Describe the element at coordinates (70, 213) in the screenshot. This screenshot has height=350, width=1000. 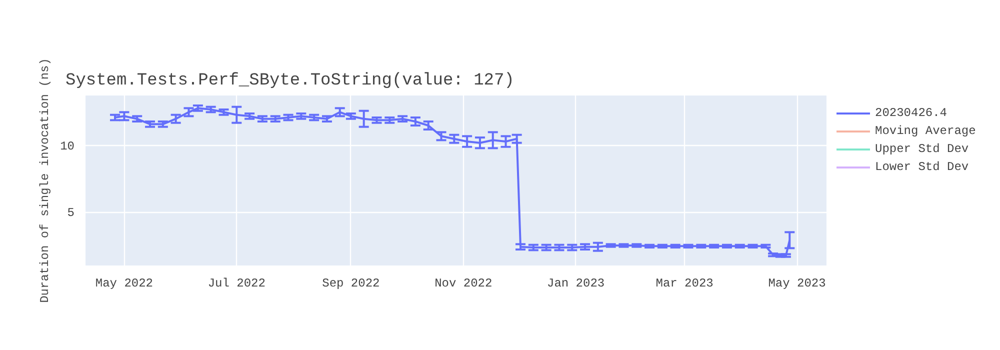
I see `y-tick-label: 5` at that location.